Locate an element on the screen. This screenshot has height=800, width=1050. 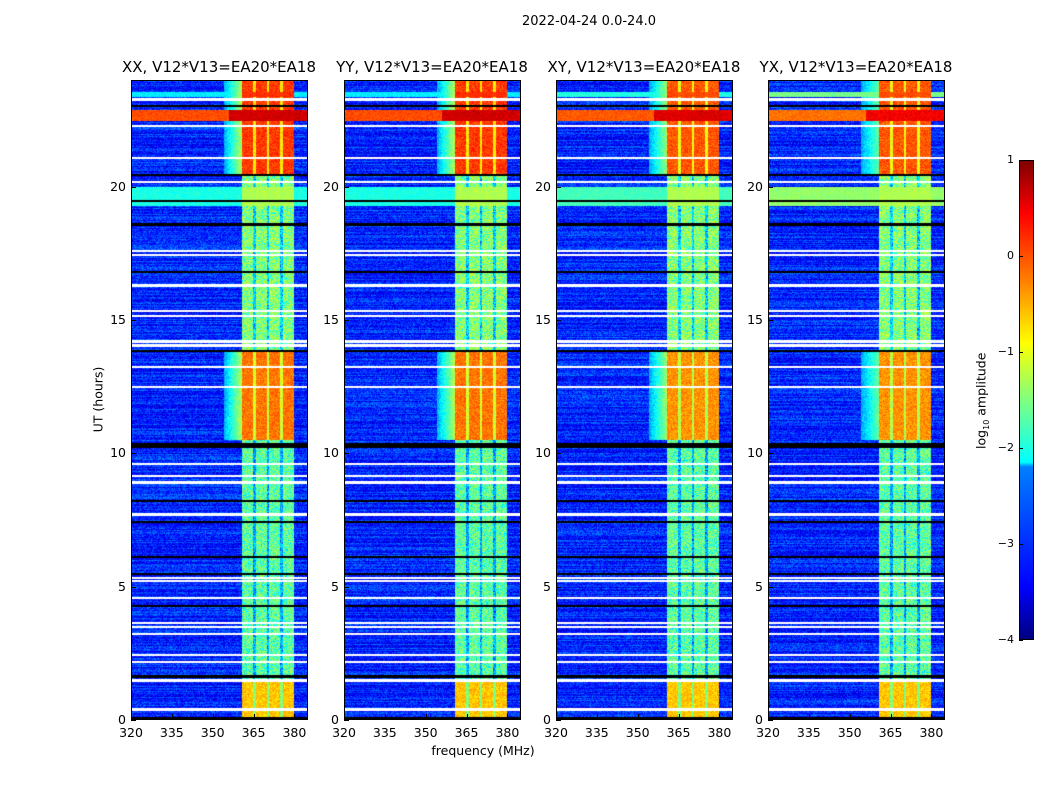
heatmap-panel-yx is located at coordinates (856, 400).